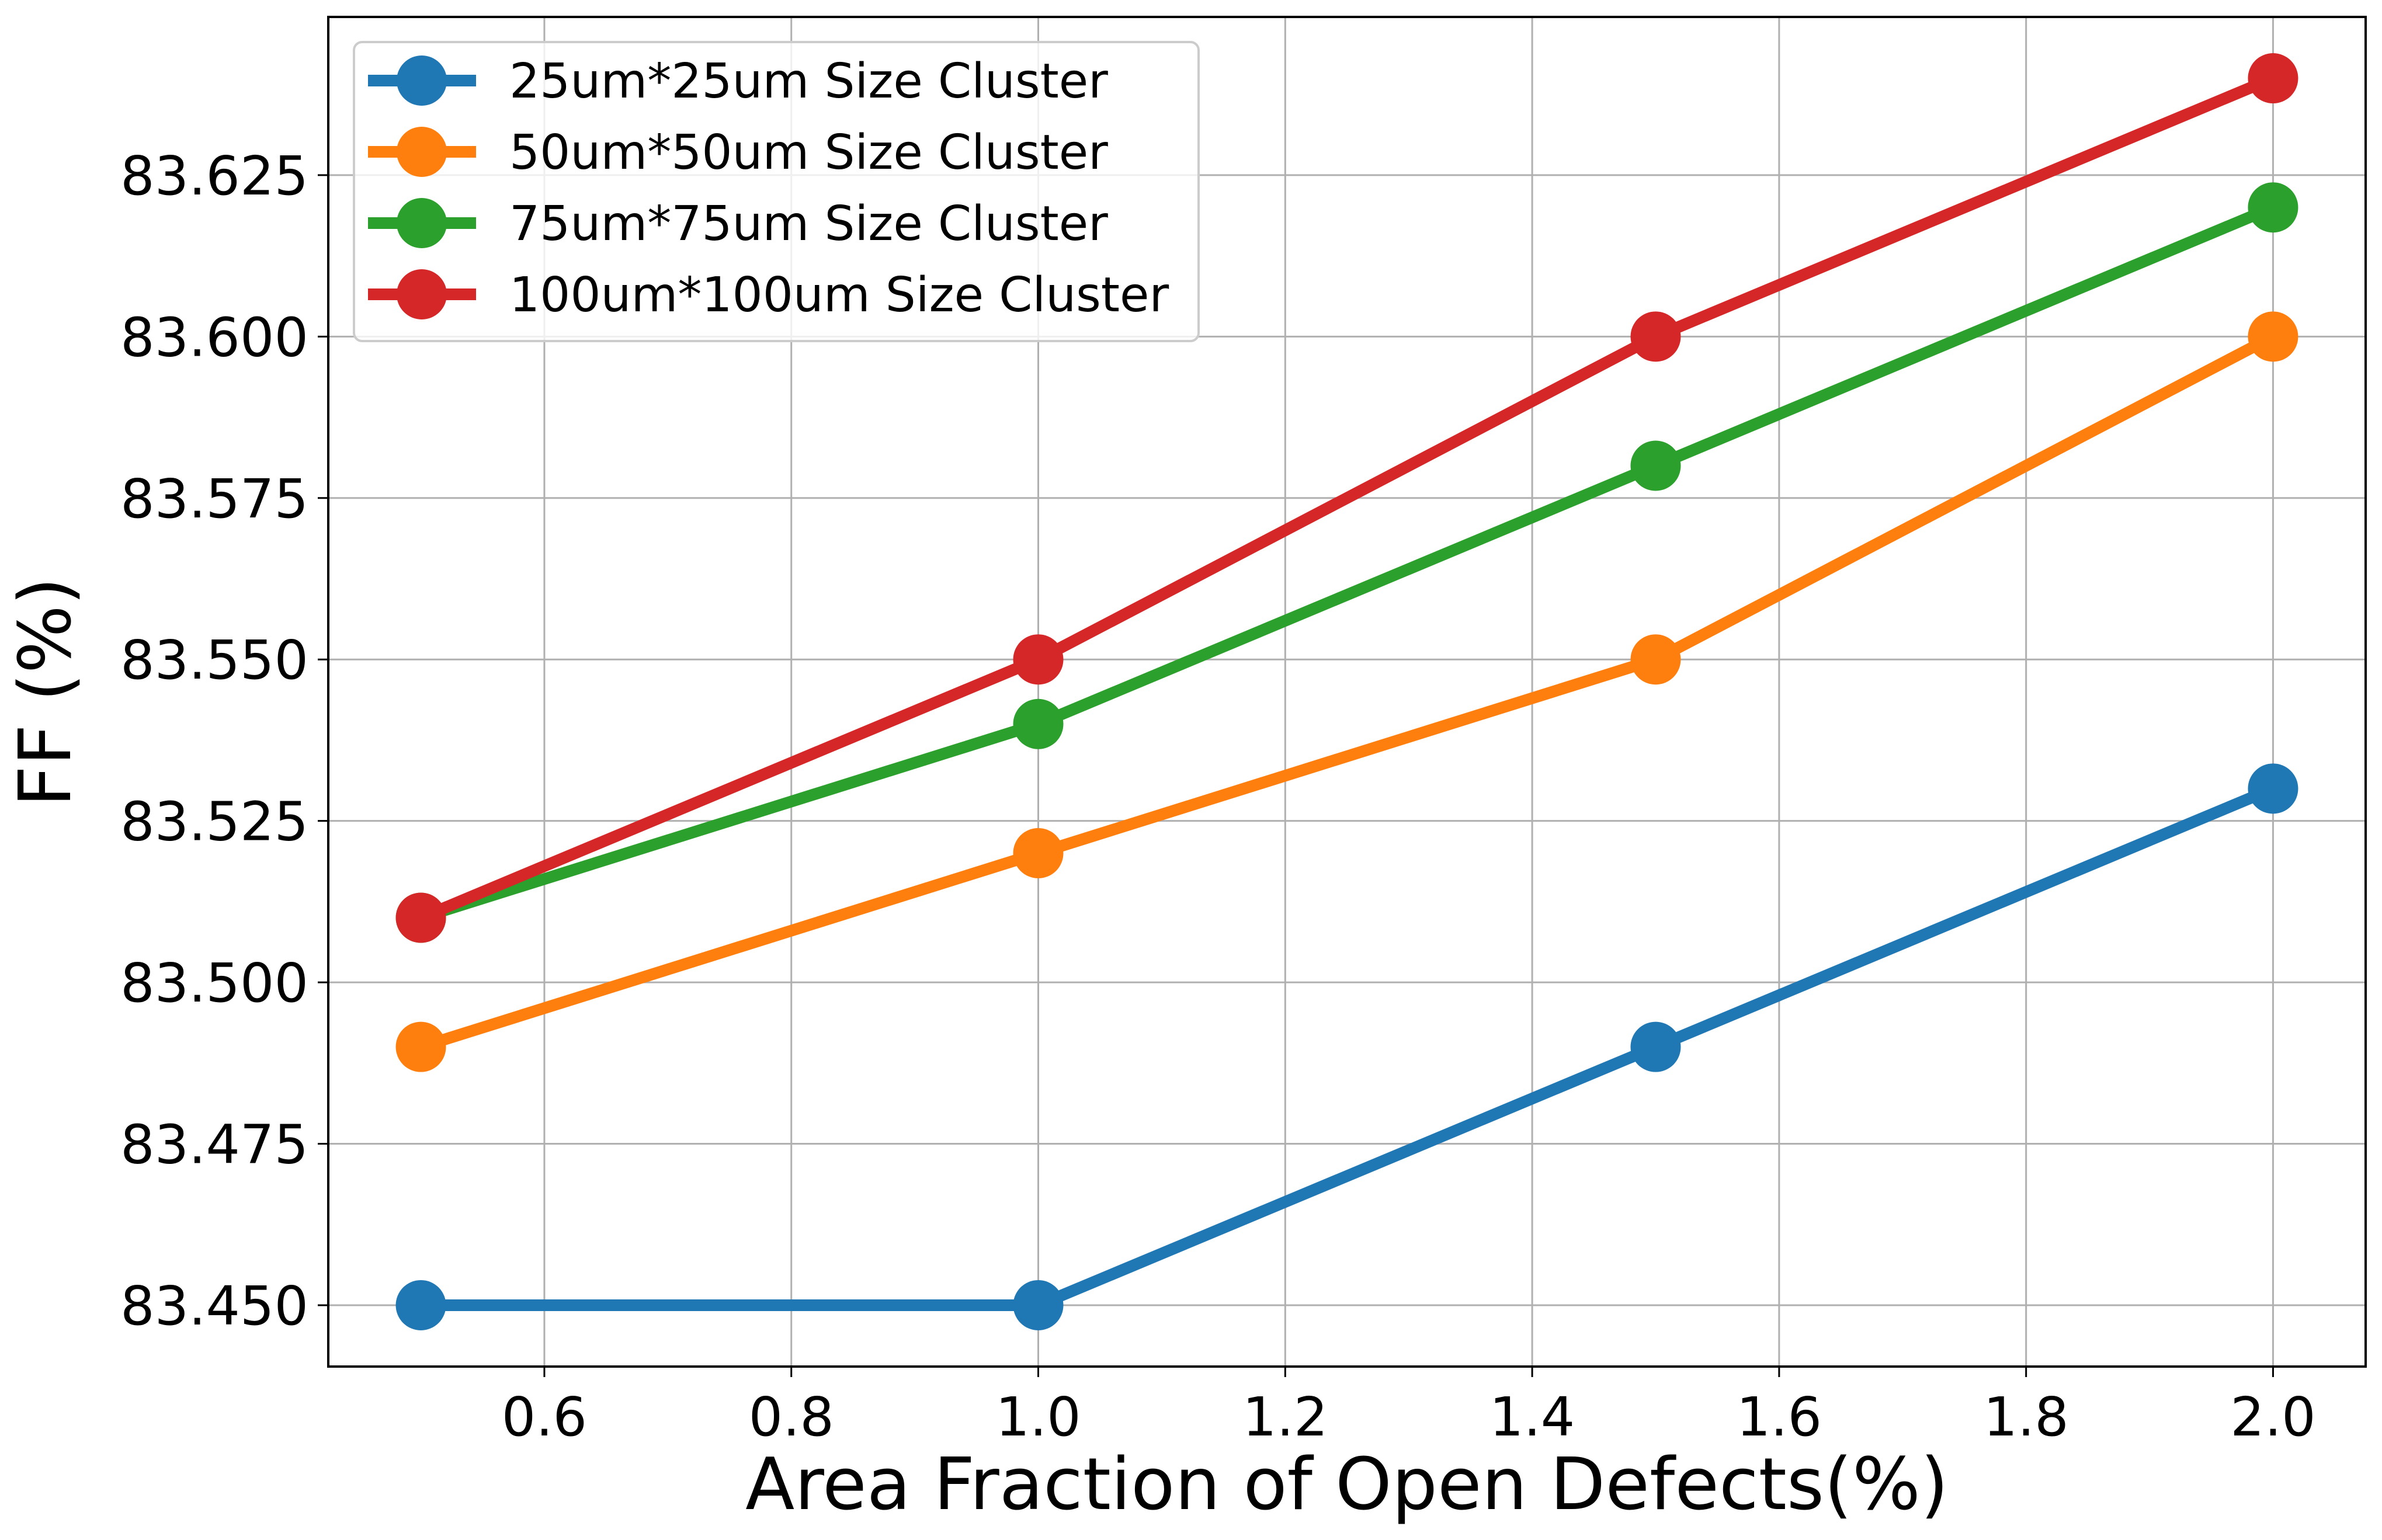  Describe the element at coordinates (214, 1306) in the screenshot. I see `y-tick-label: 83.450` at that location.